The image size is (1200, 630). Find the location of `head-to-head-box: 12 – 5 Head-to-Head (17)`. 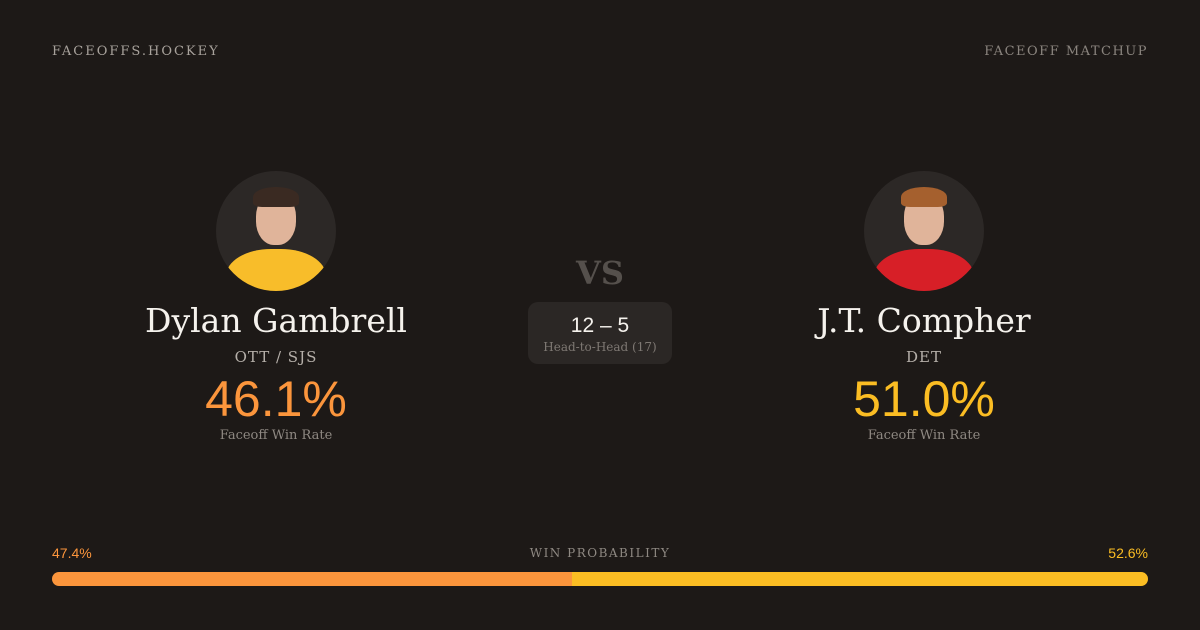

head-to-head-box: 12 – 5 Head-to-Head (17) is located at coordinates (600, 333).